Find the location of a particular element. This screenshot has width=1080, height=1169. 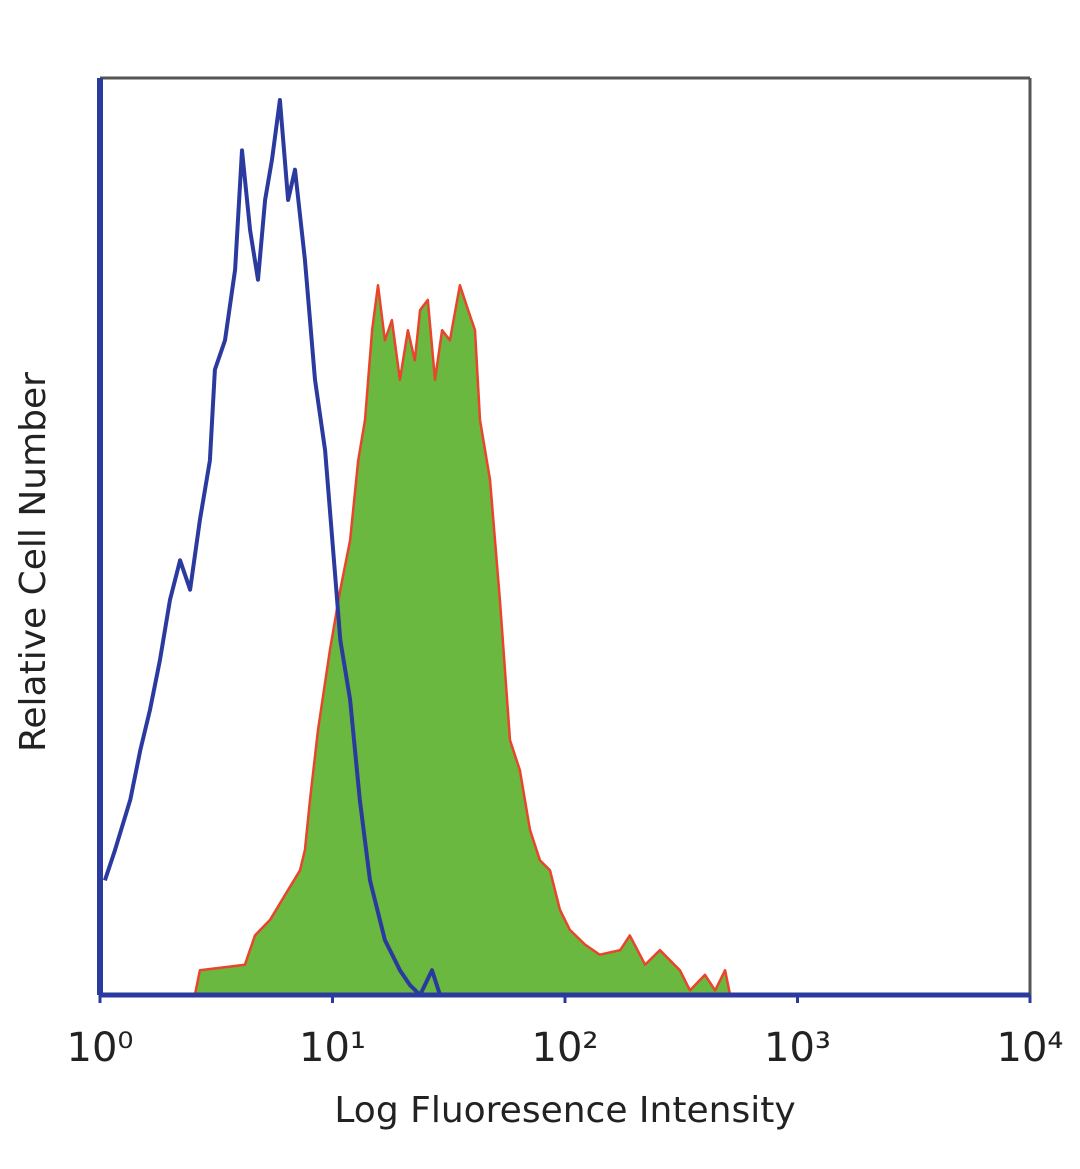

y-axis-label: Relative Cell Number is located at coordinates (33, 562).